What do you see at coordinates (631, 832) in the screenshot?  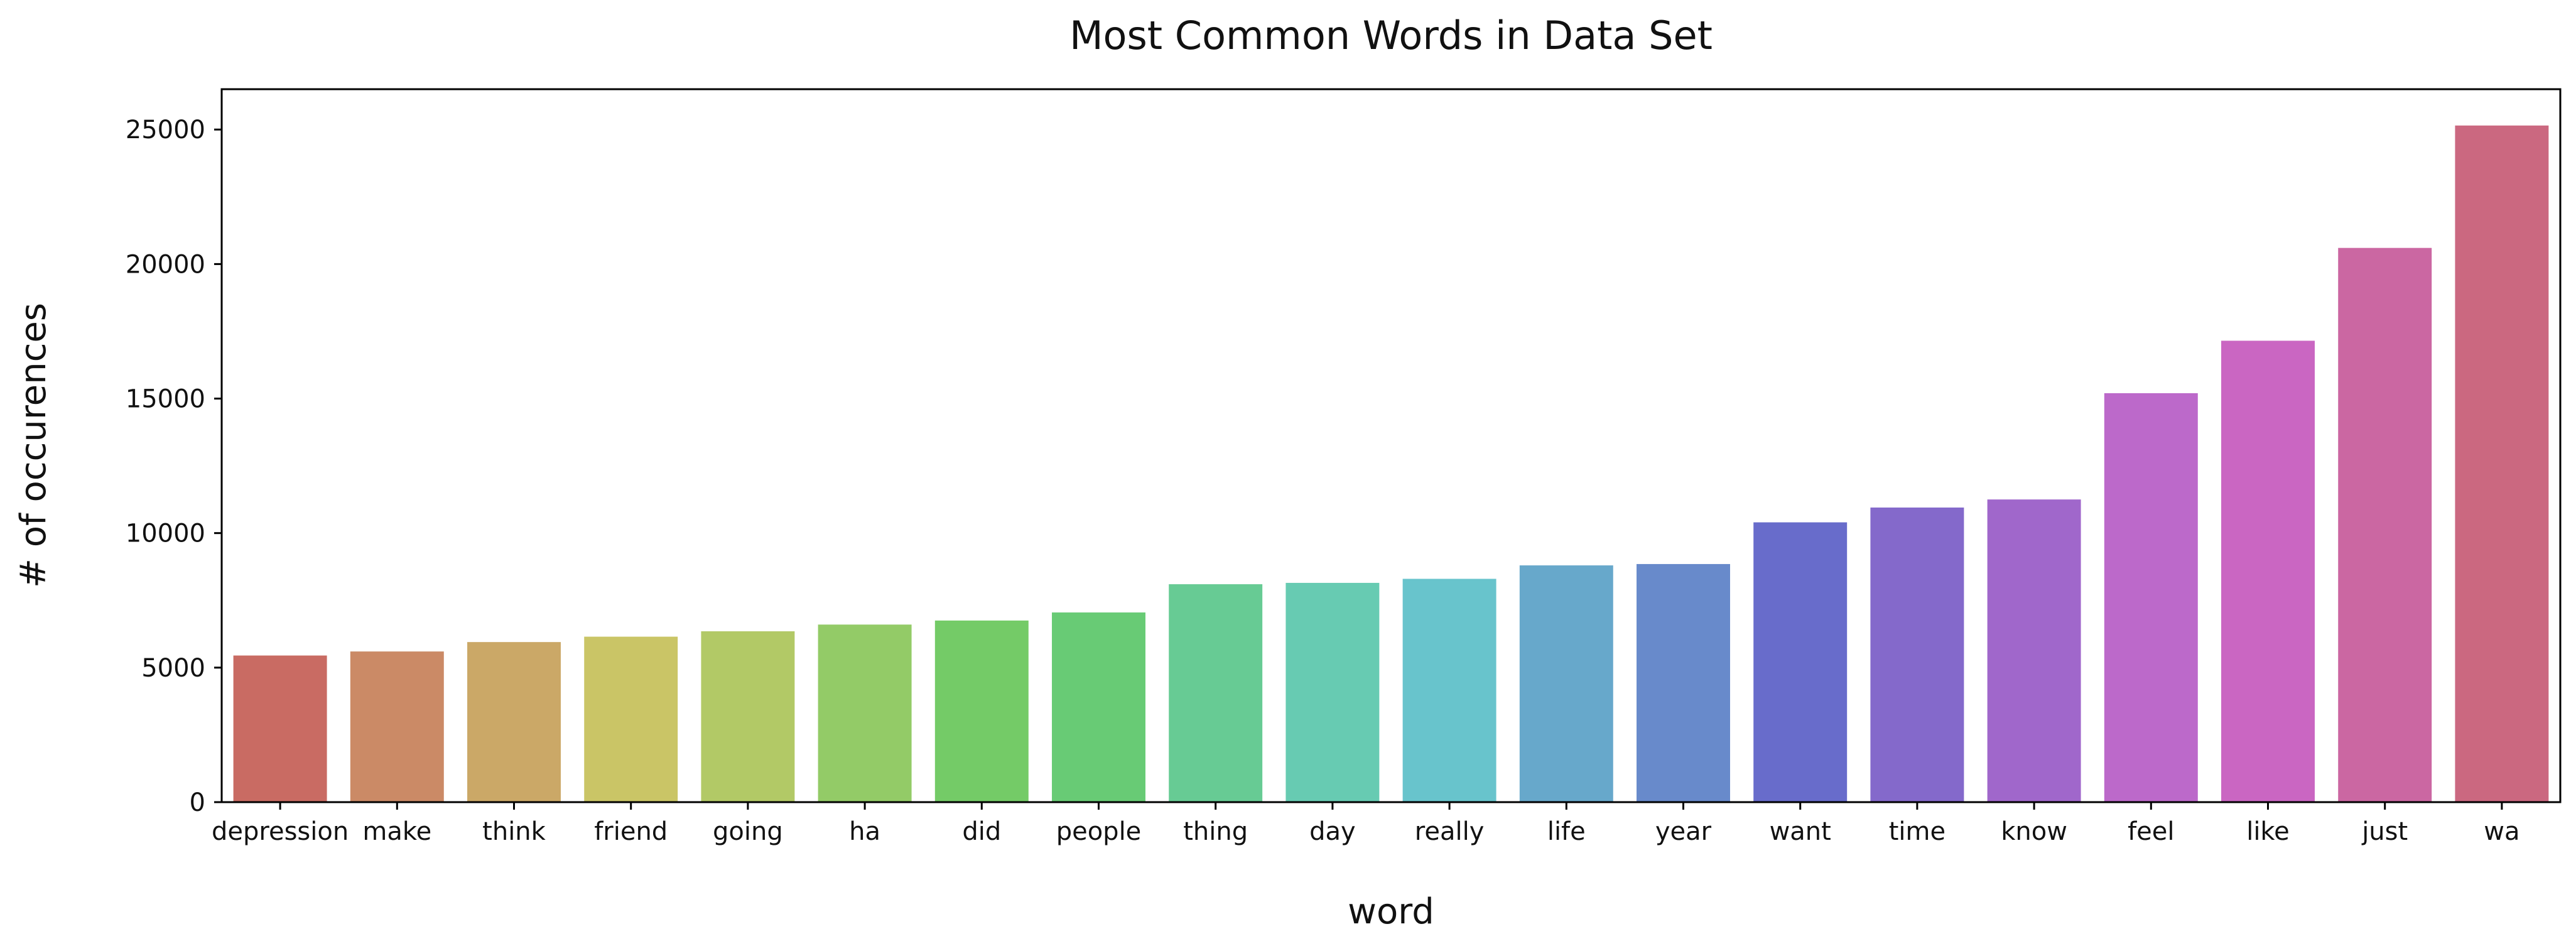 I see `x-tick-label: friend` at bounding box center [631, 832].